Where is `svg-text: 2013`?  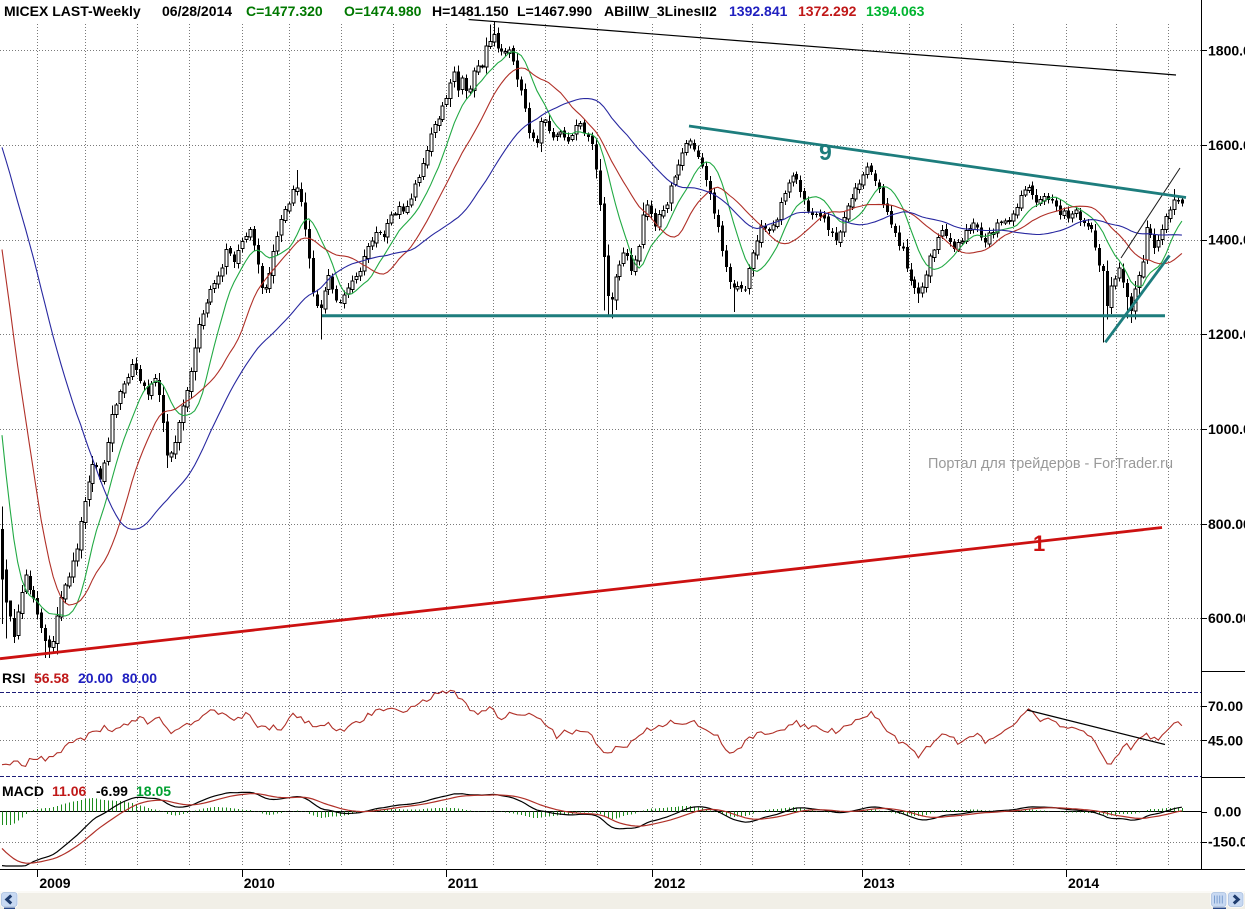
svg-text: 2013 is located at coordinates (879, 883).